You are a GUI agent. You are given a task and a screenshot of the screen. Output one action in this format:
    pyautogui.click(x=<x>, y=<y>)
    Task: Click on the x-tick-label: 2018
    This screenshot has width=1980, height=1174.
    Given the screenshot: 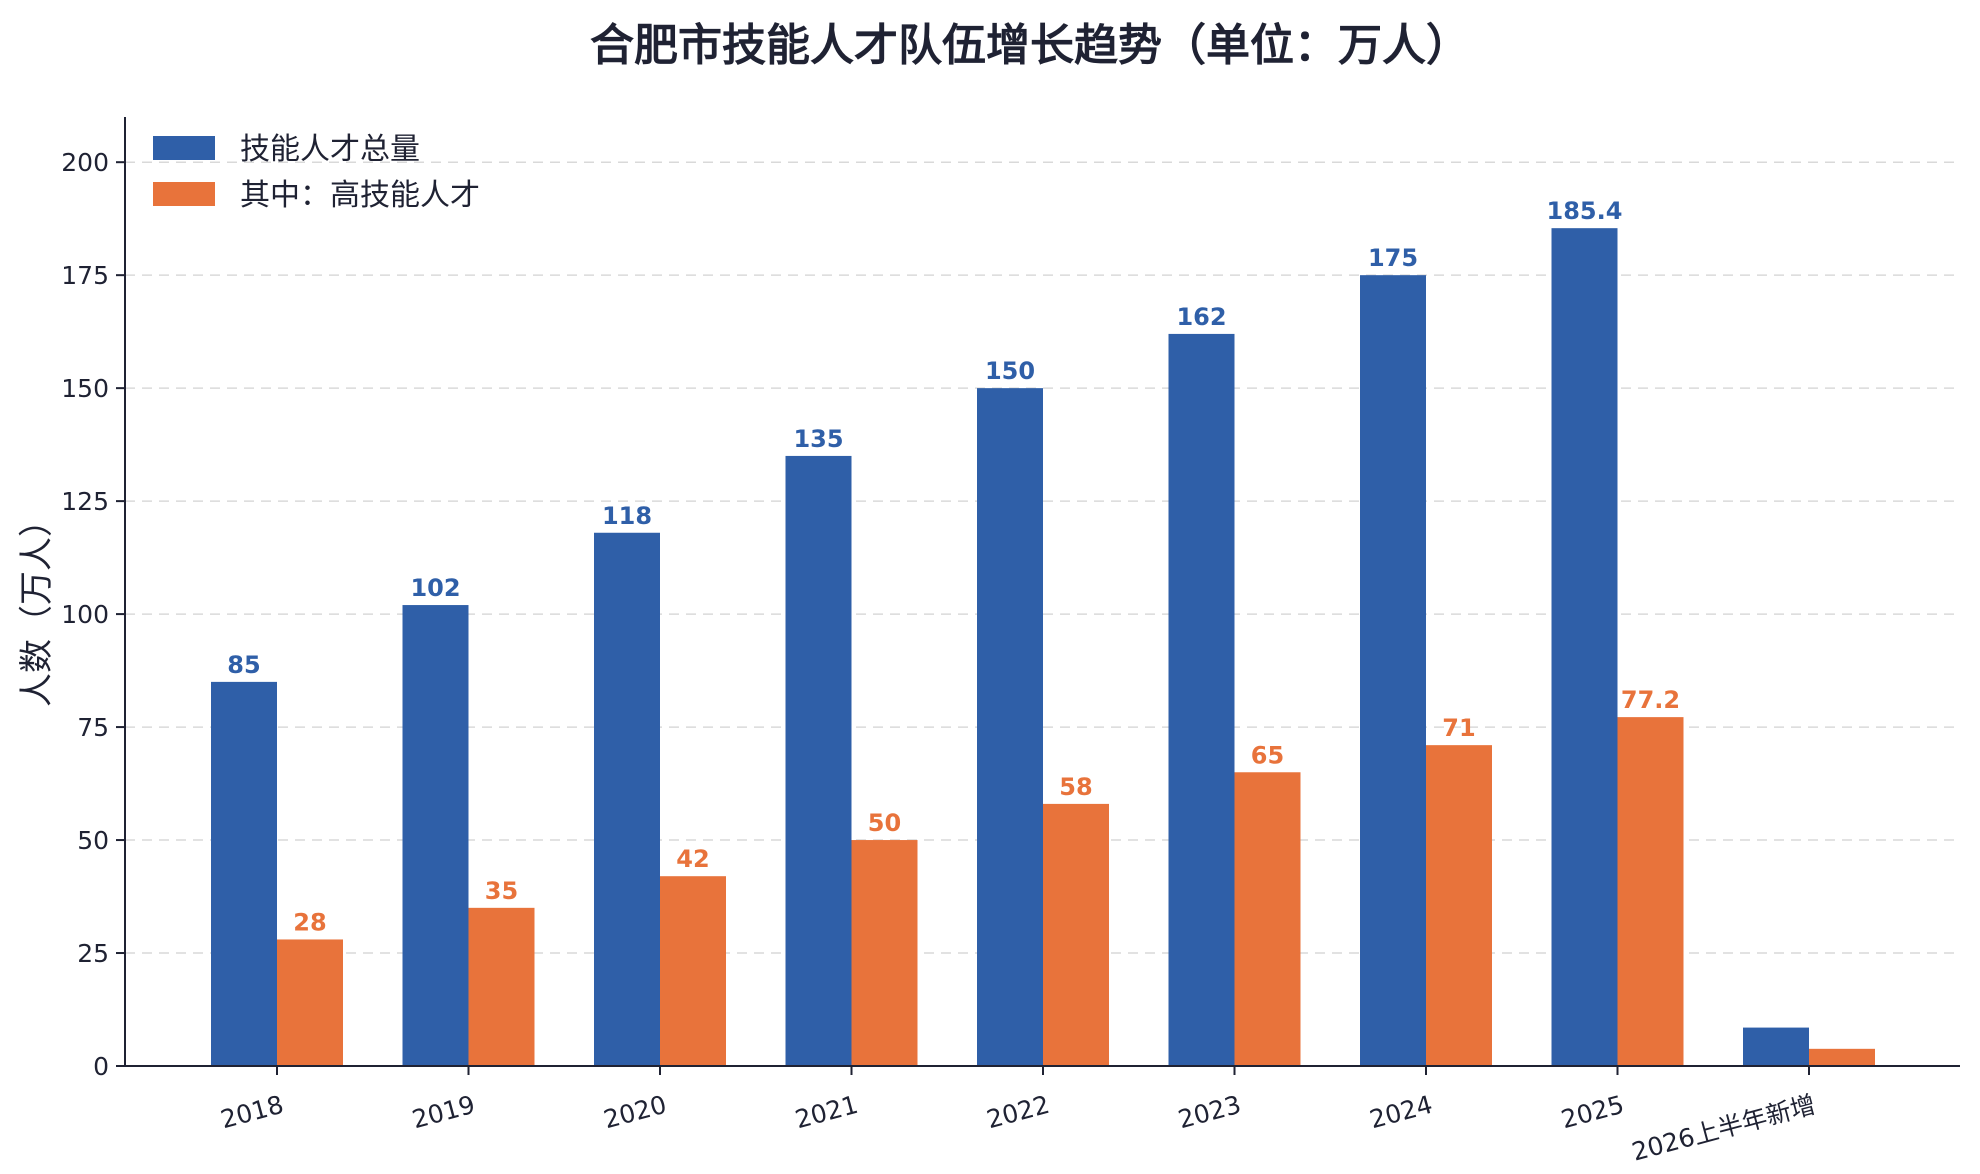 What is the action you would take?
    pyautogui.click(x=252, y=1112)
    